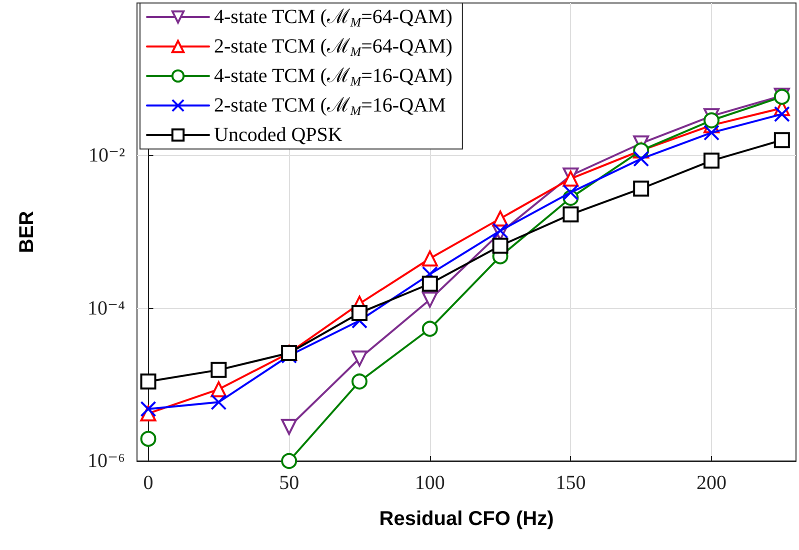 The height and width of the screenshot is (550, 799). I want to click on x-tick-label: 50, so click(289, 483).